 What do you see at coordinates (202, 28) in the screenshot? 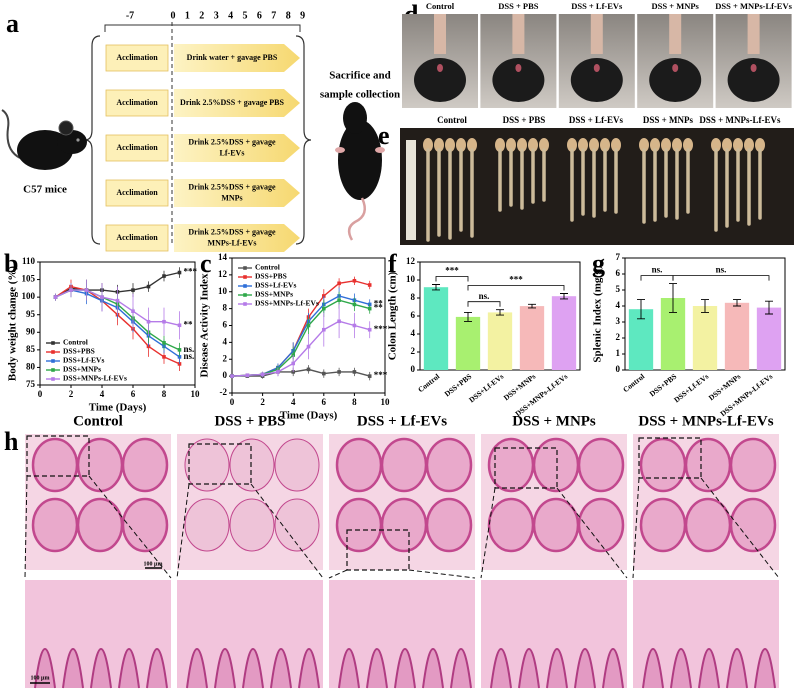
I see `timeline-bracket` at bounding box center [202, 28].